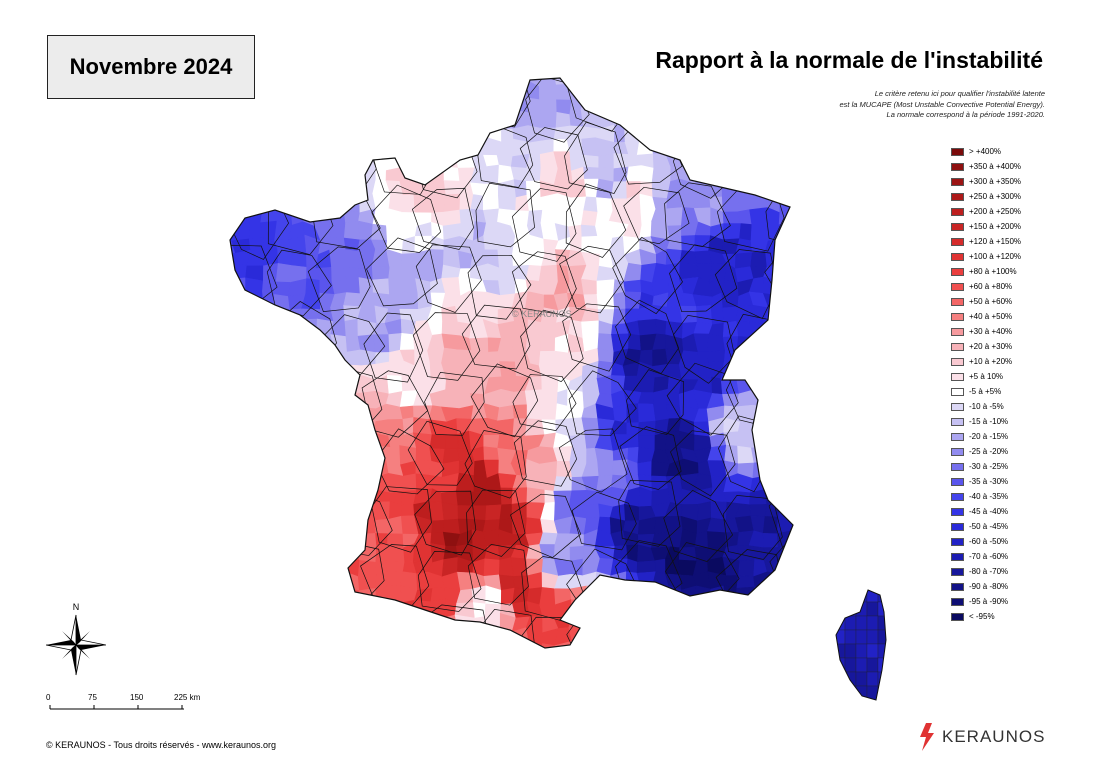 This screenshot has width=1099, height=777. What do you see at coordinates (986, 481) in the screenshot?
I see `legend-item: -35 à -30%` at bounding box center [986, 481].